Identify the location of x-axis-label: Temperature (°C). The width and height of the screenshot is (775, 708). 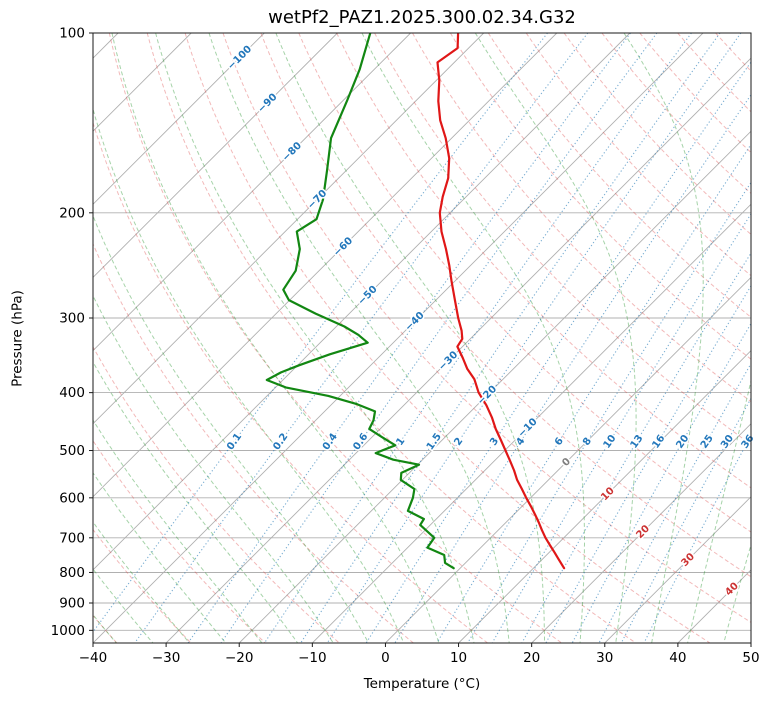
(422, 684).